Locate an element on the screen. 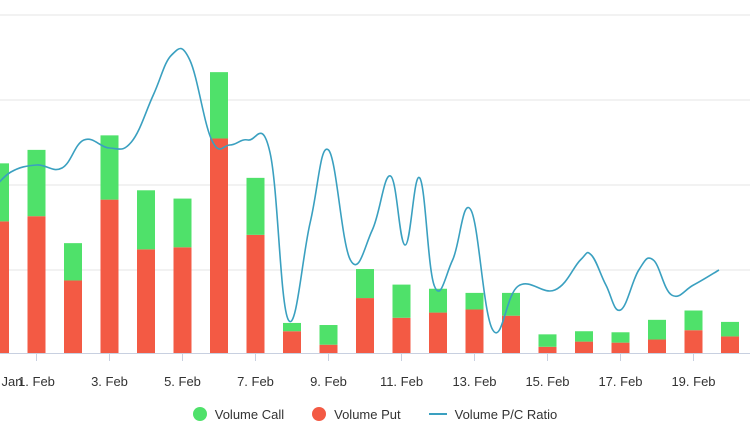  x-tick-label: Jan is located at coordinates (12, 381).